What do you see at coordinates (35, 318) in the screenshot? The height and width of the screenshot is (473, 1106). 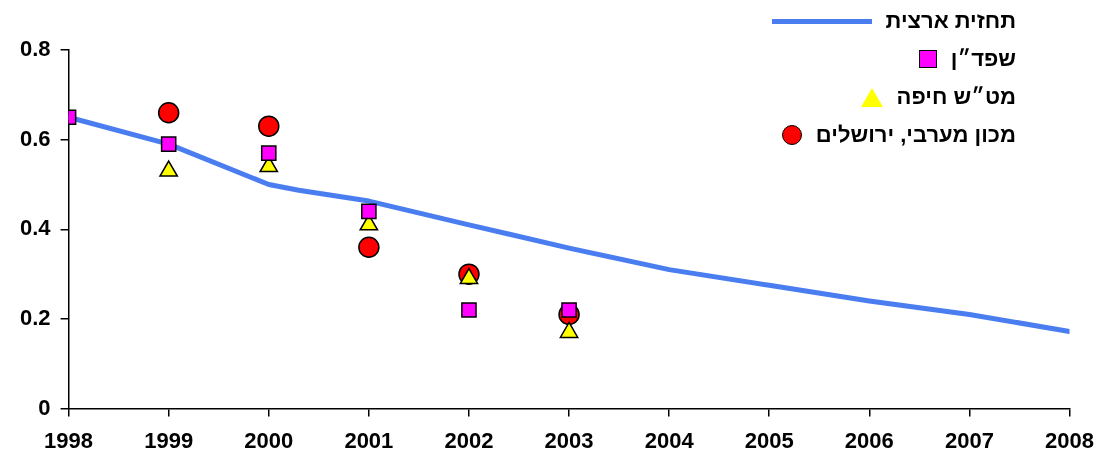 I see `y-tick-label: 0.2` at bounding box center [35, 318].